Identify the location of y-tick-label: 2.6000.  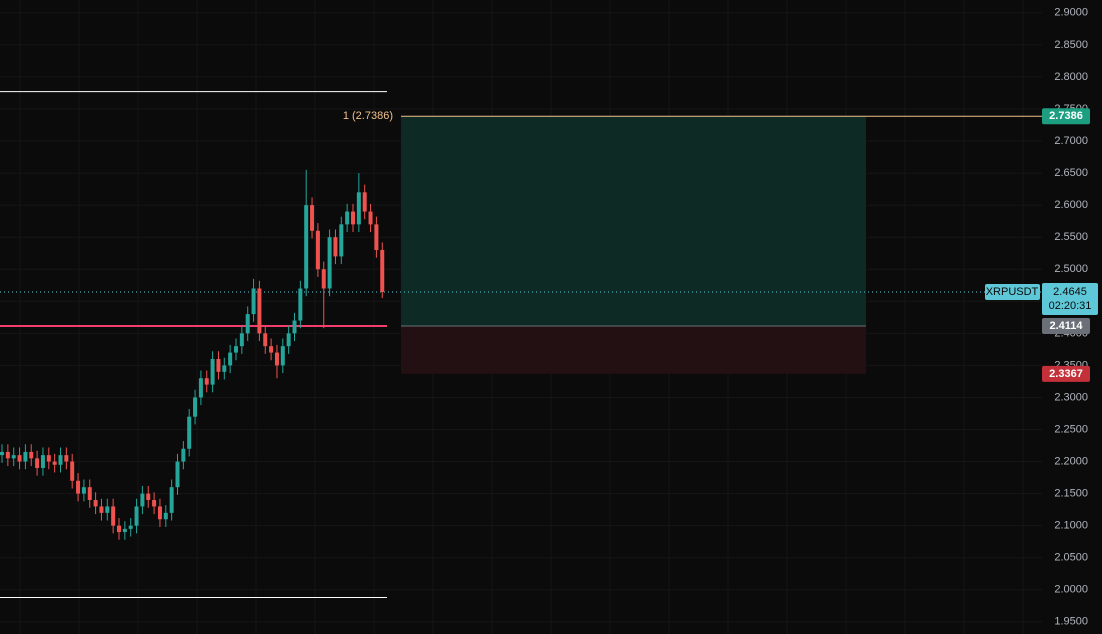
(1071, 205).